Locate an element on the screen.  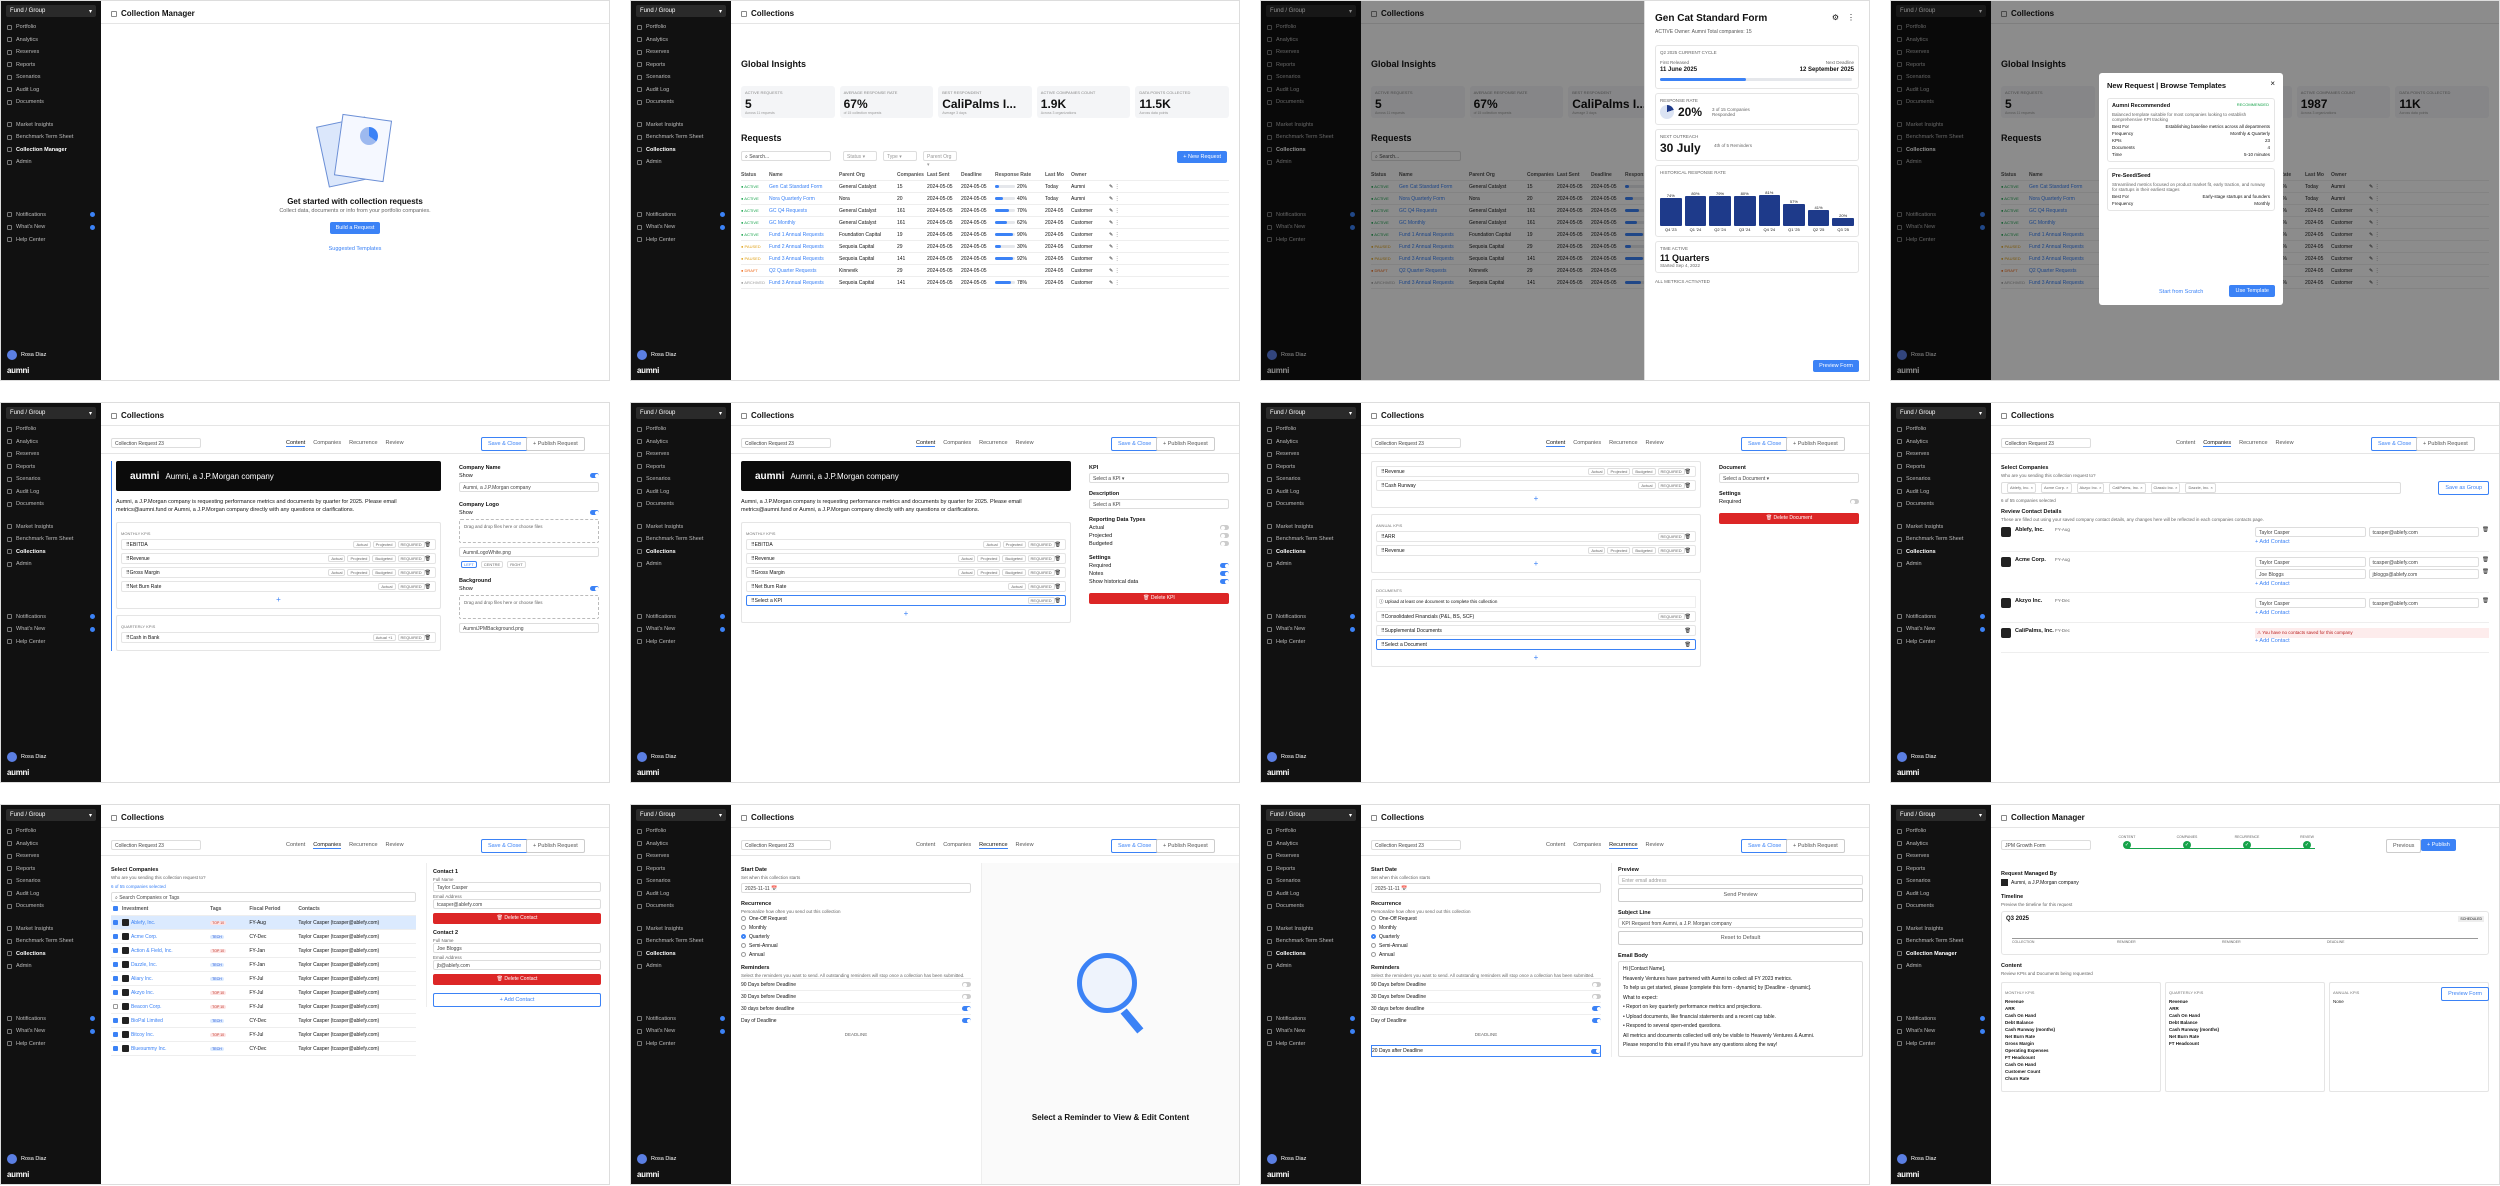
start-date-input: 2025-11-11 📅 is located at coordinates (1486, 888).